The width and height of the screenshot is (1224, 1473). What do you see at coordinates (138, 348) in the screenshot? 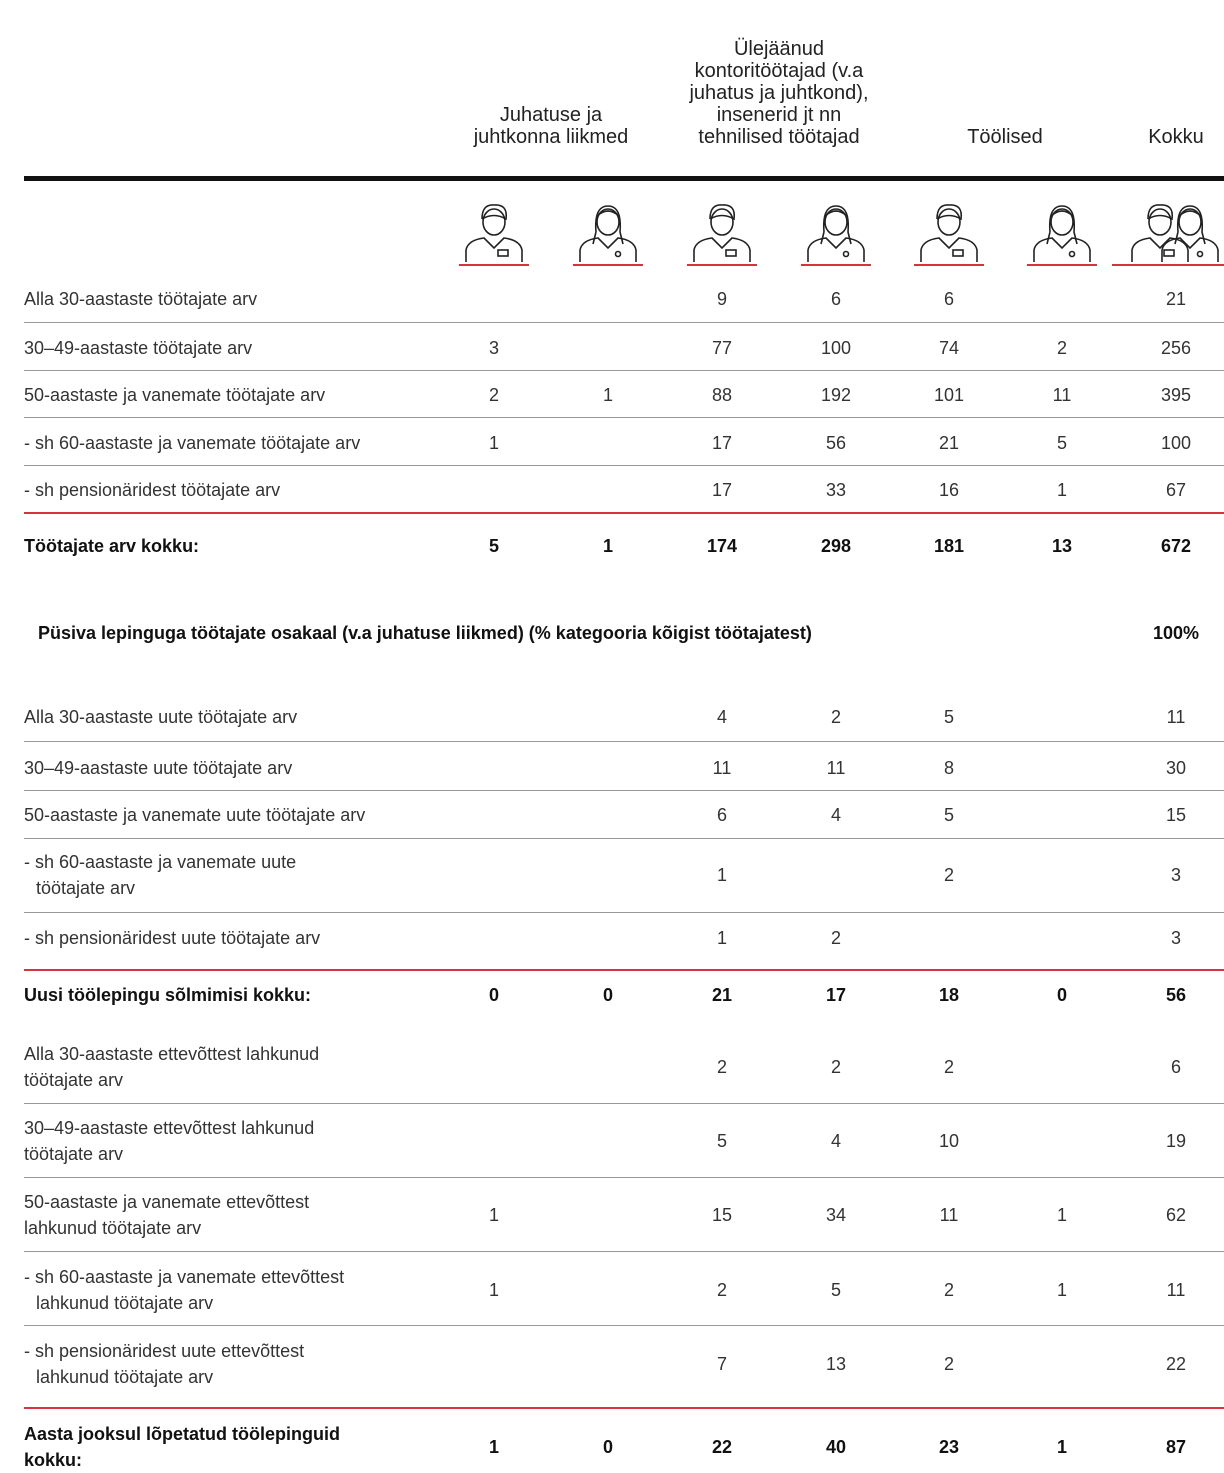
I see `row-label: 30–49-aastaste töötajate arv` at bounding box center [138, 348].